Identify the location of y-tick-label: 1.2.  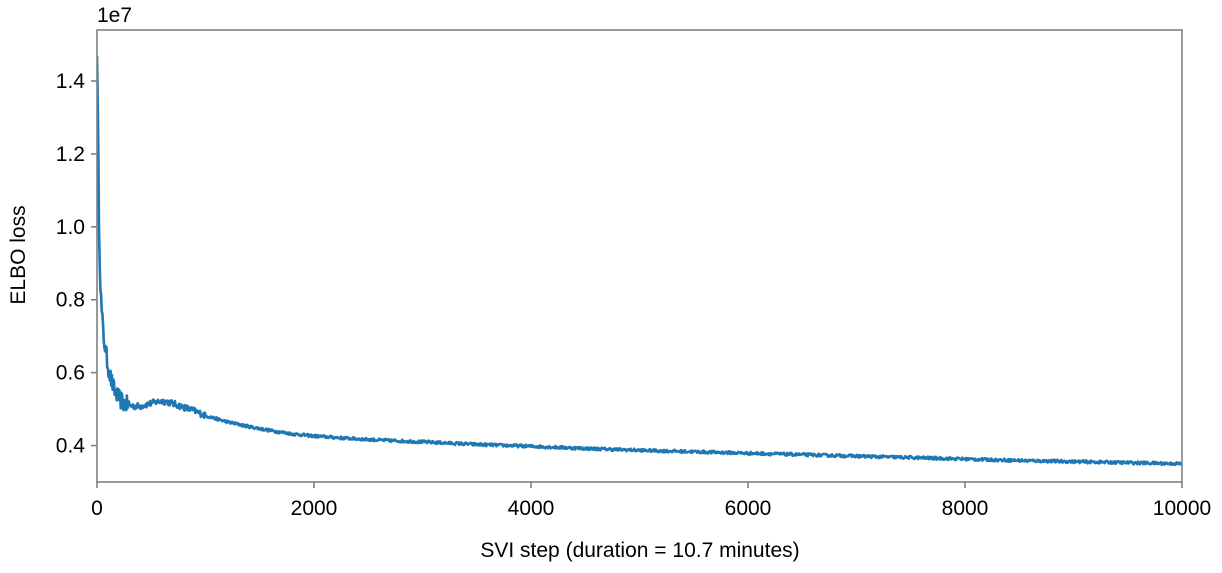
(70, 154).